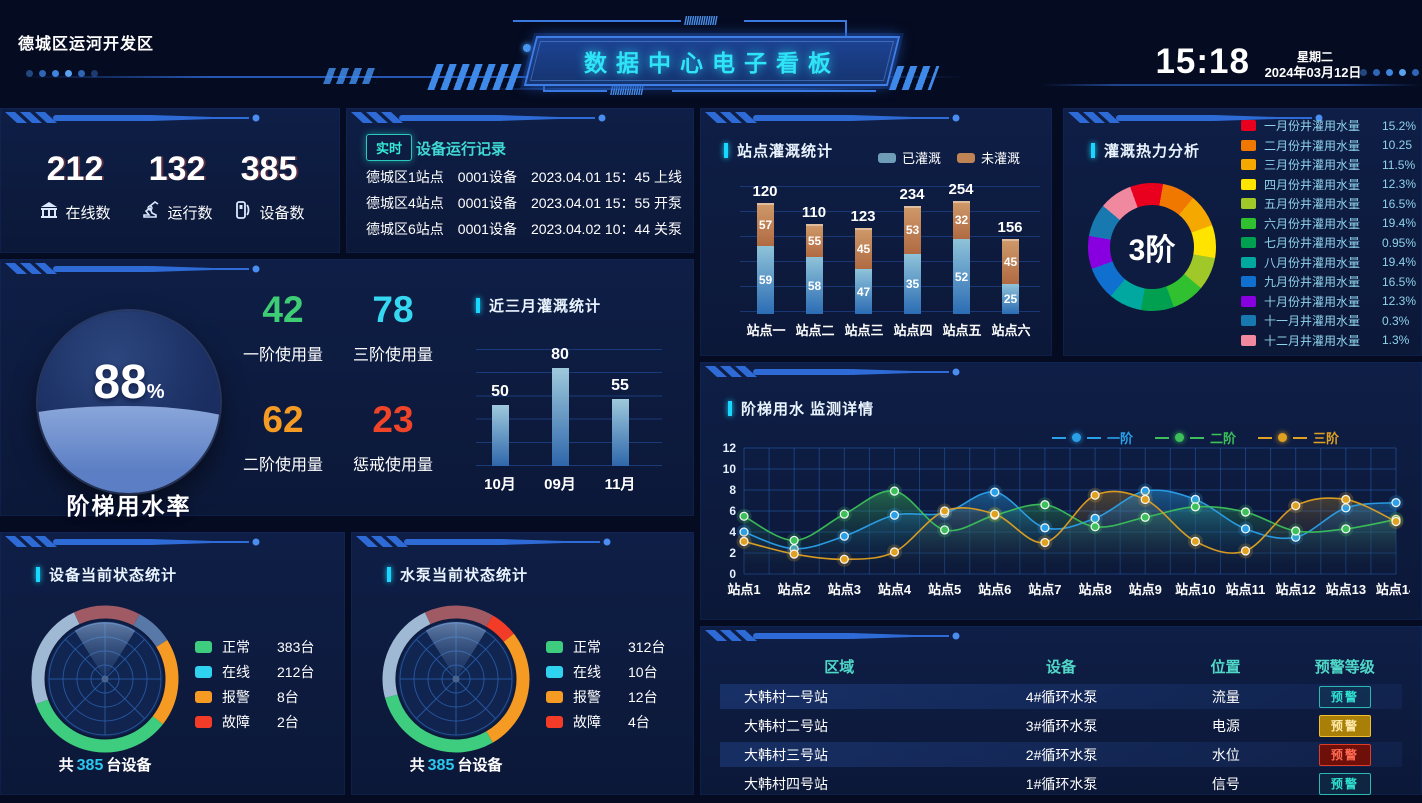  I want to click on bar-total-label: 156, so click(1010, 227).